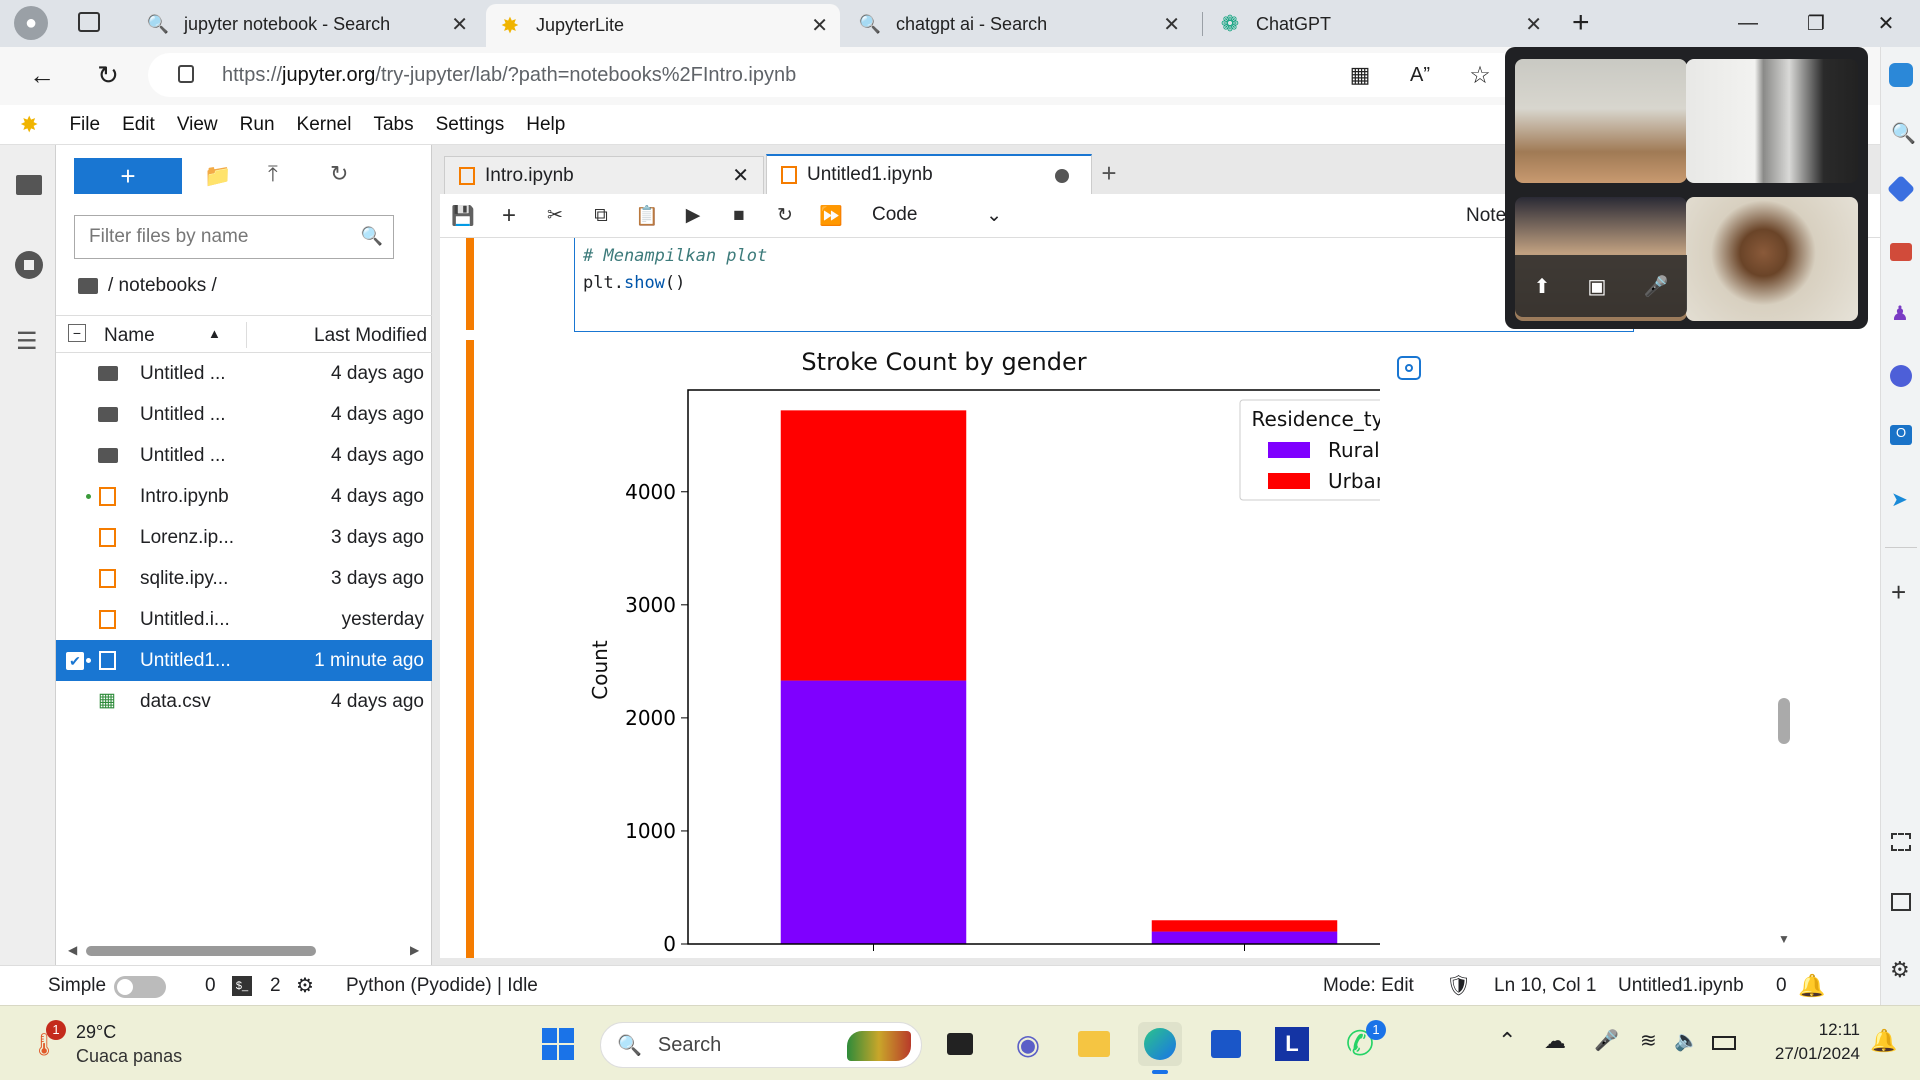  Describe the element at coordinates (244, 578) in the screenshot. I see `file-row: sqlite.ipy... 3 days ago` at that location.